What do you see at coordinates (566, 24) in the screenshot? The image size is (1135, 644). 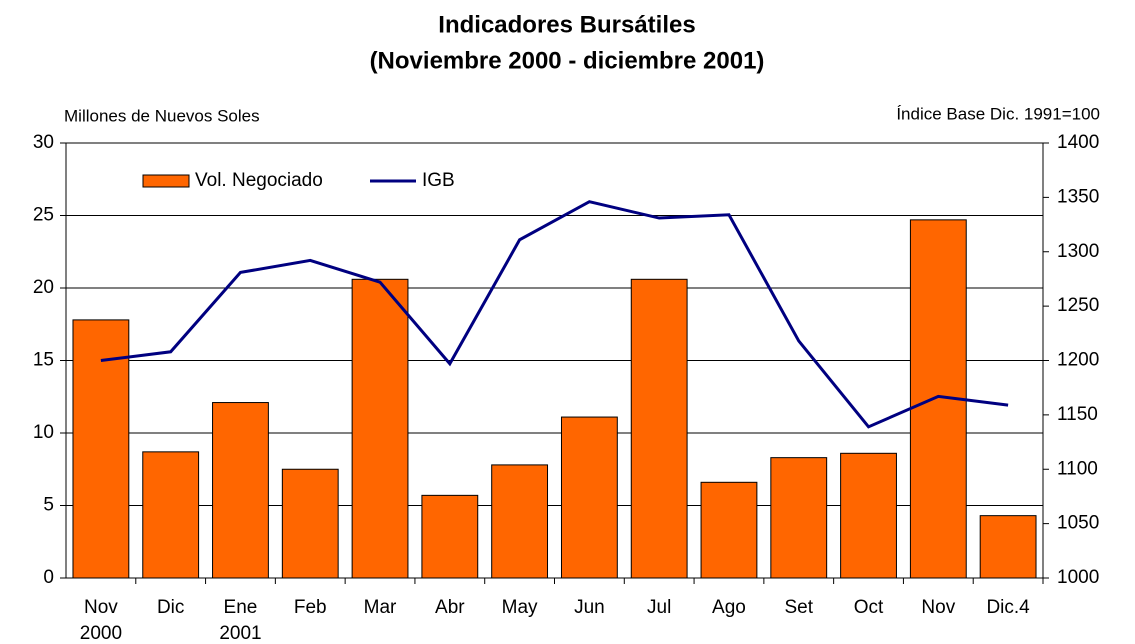 I see `chart-title: Indicadores Bursátiles` at bounding box center [566, 24].